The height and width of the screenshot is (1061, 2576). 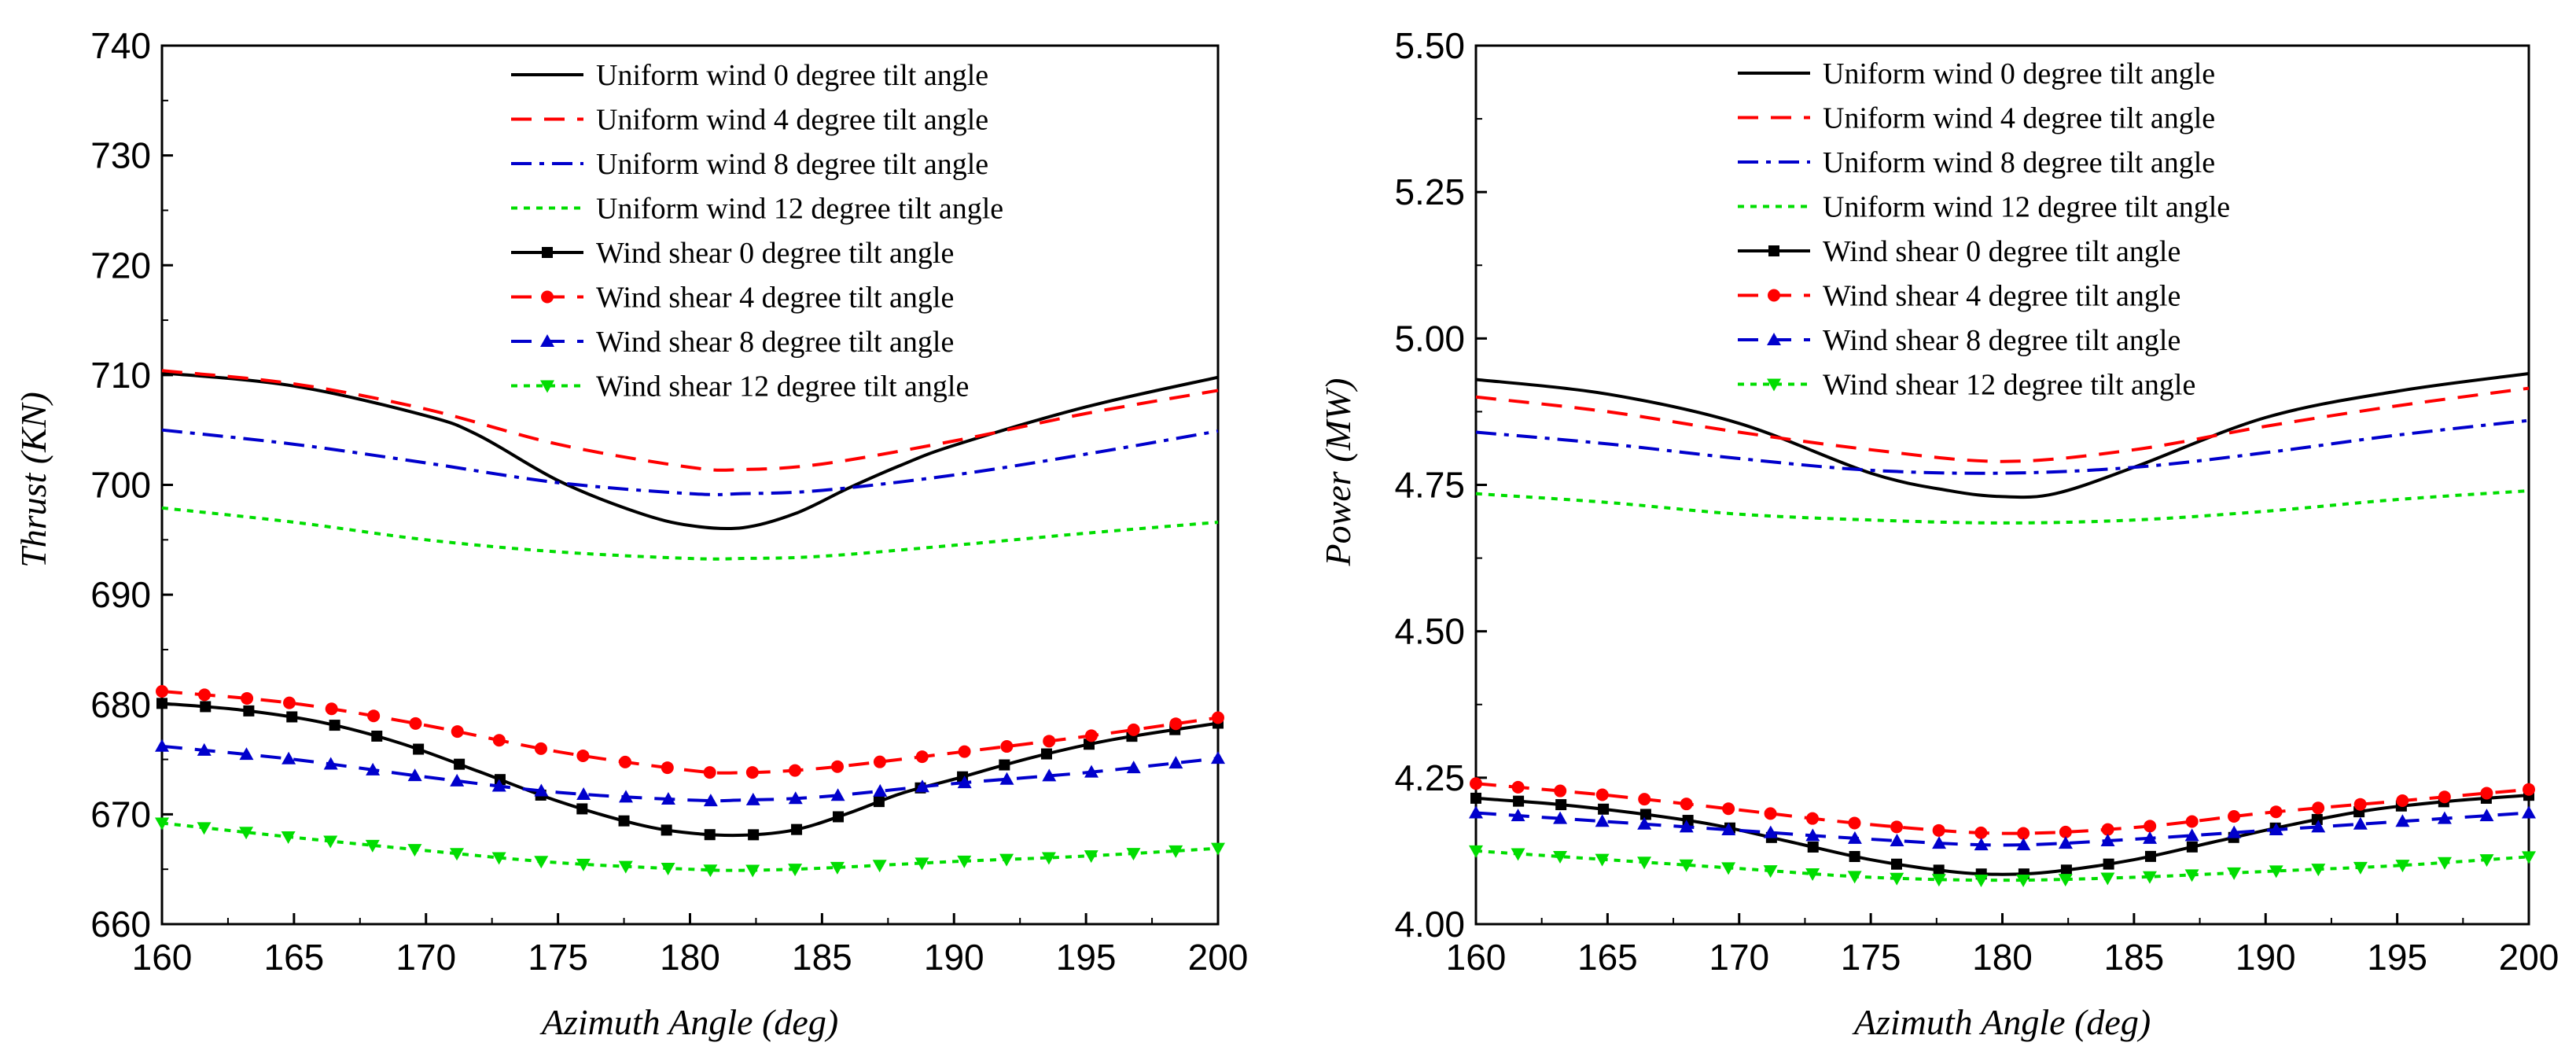 I want to click on y-tick-label: 700, so click(x=120, y=486).